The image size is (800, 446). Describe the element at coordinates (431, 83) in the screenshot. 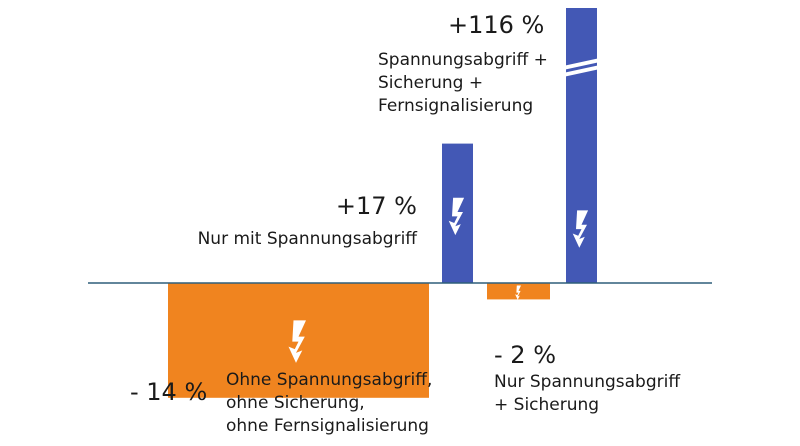

I see `category-label-line: Sicherung +` at that location.